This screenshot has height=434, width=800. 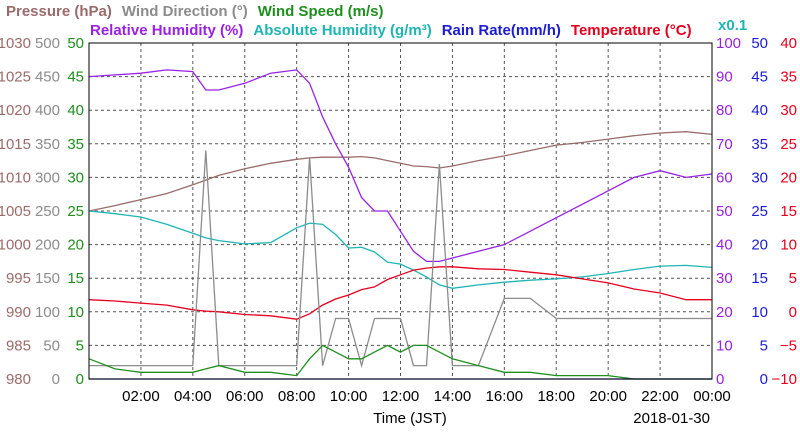 I want to click on x-tick-label: 16:00, so click(x=505, y=396).